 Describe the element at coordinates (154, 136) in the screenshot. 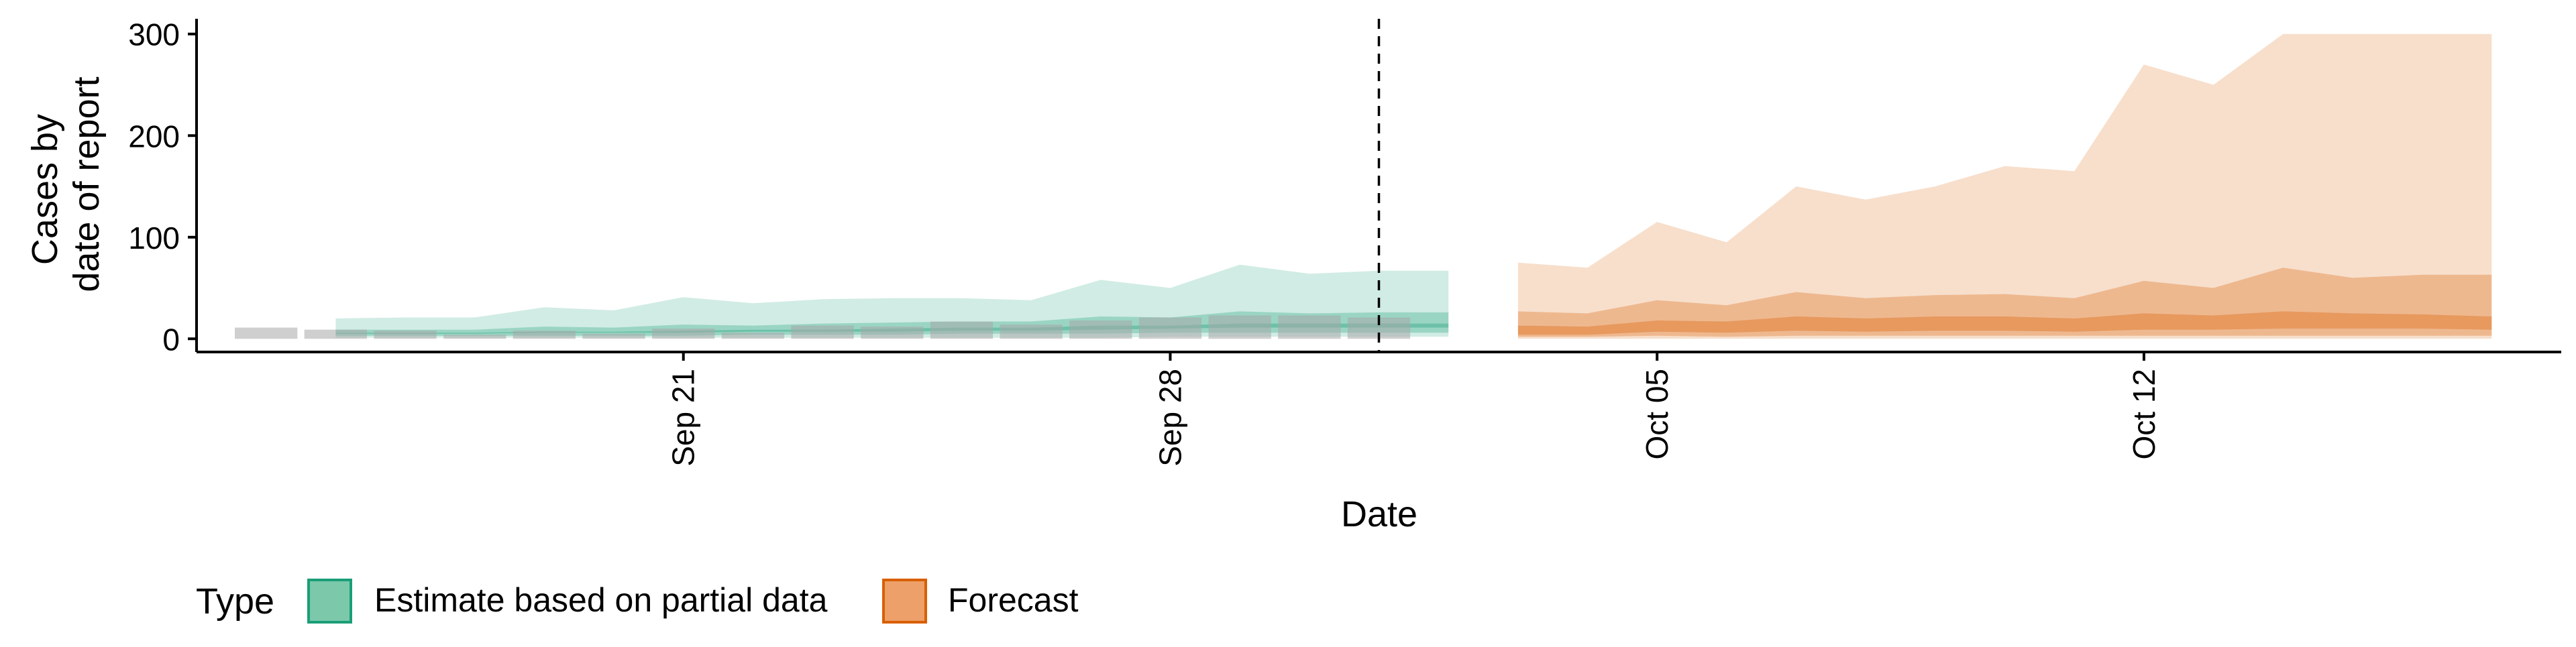

I see `y-tick-label: 200` at that location.